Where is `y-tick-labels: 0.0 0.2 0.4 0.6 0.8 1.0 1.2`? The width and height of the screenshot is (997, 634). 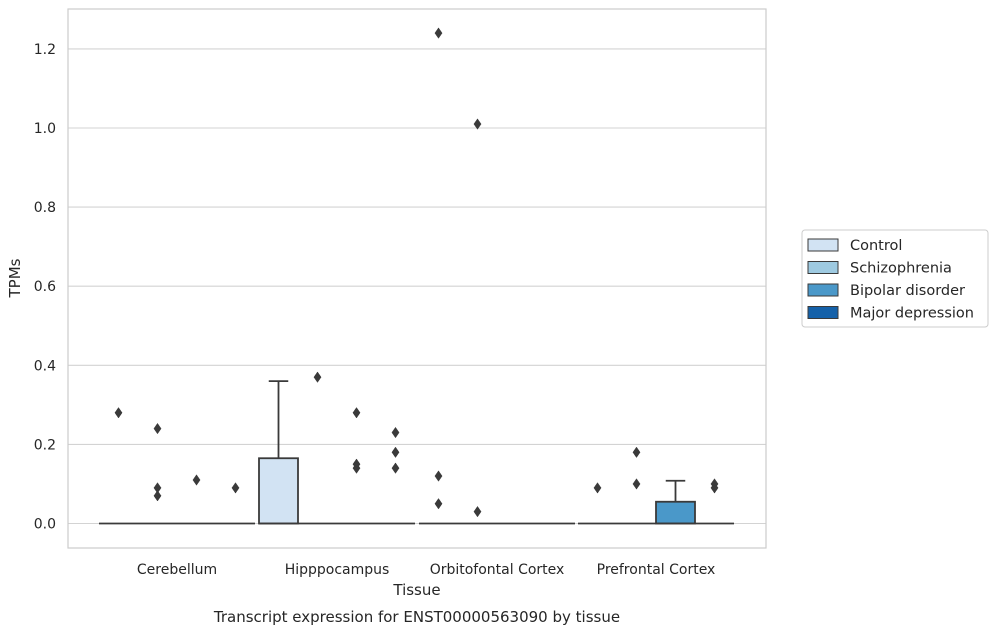 y-tick-labels: 0.0 0.2 0.4 0.6 0.8 1.0 1.2 is located at coordinates (45, 287).